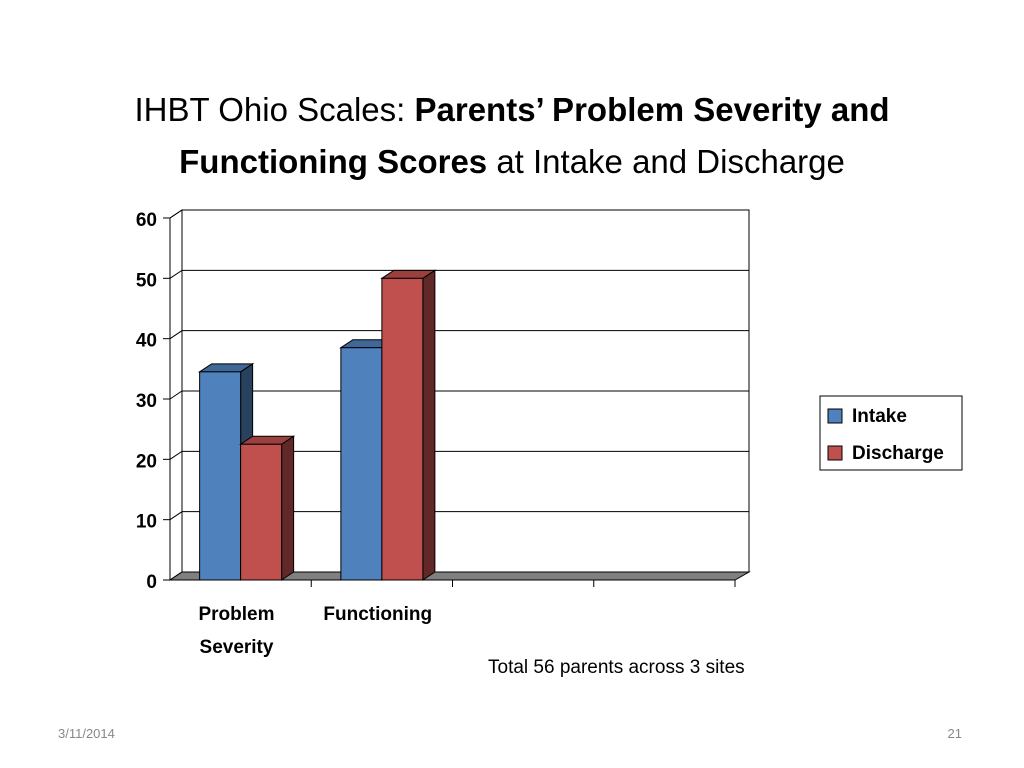 This screenshot has height=768, width=1024. What do you see at coordinates (146, 280) in the screenshot?
I see `y-tick-label: 50` at bounding box center [146, 280].